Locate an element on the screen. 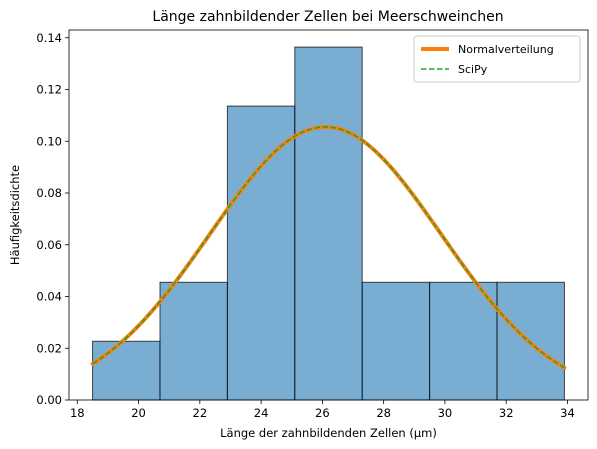  x-tick-label: 28 is located at coordinates (383, 413).